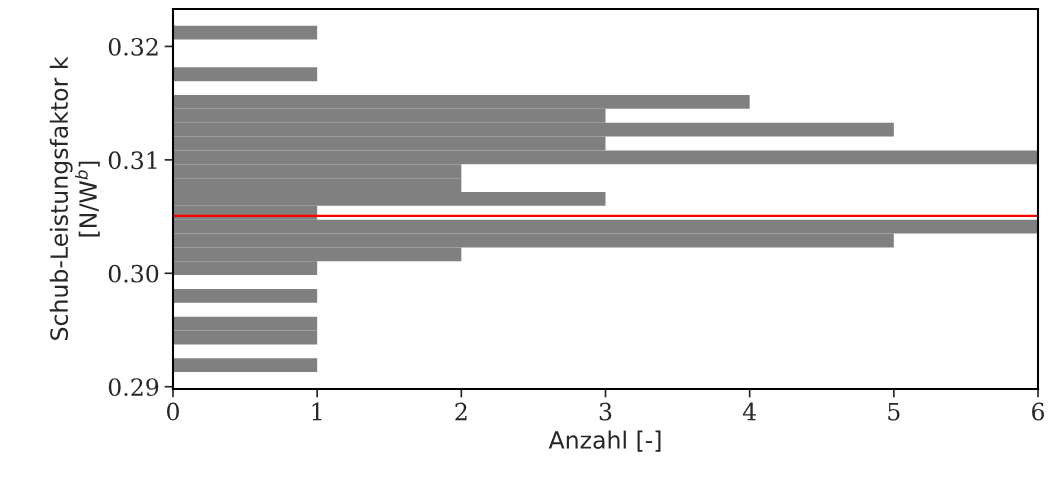 The height and width of the screenshot is (481, 1051). What do you see at coordinates (133, 273) in the screenshot?
I see `y-tick-label: 0.30` at bounding box center [133, 273].